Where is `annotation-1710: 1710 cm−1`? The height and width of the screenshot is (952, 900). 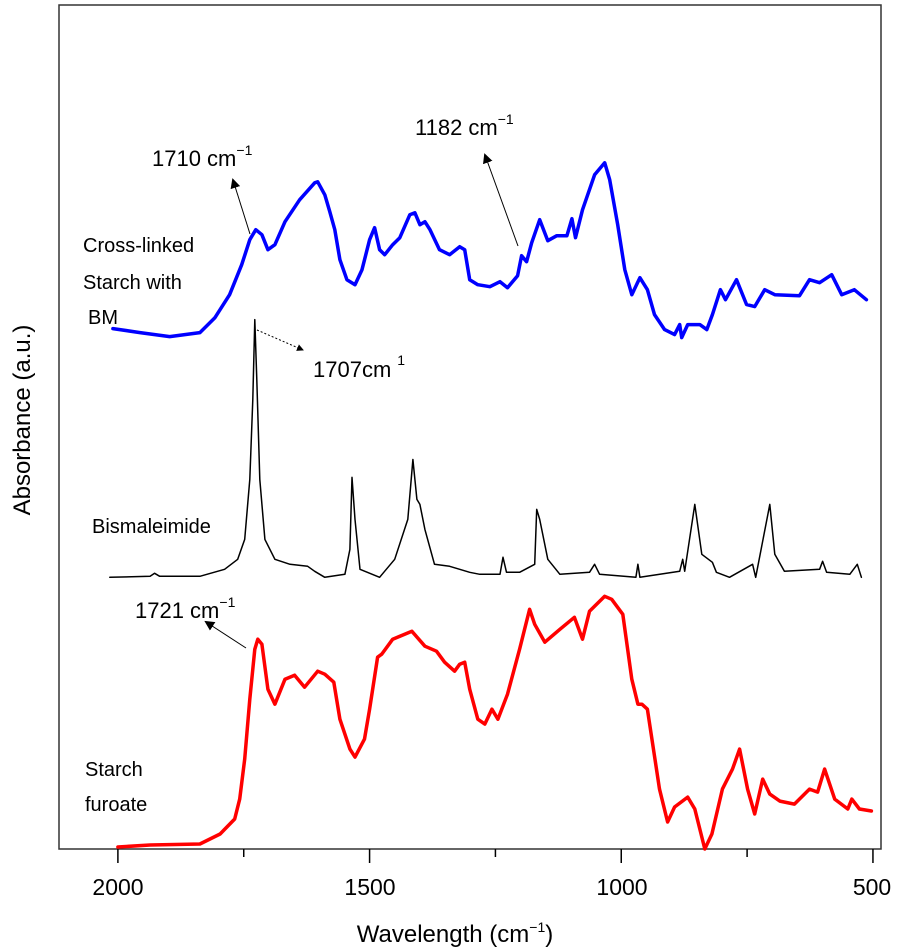
annotation-1710: 1710 cm−1 is located at coordinates (202, 156).